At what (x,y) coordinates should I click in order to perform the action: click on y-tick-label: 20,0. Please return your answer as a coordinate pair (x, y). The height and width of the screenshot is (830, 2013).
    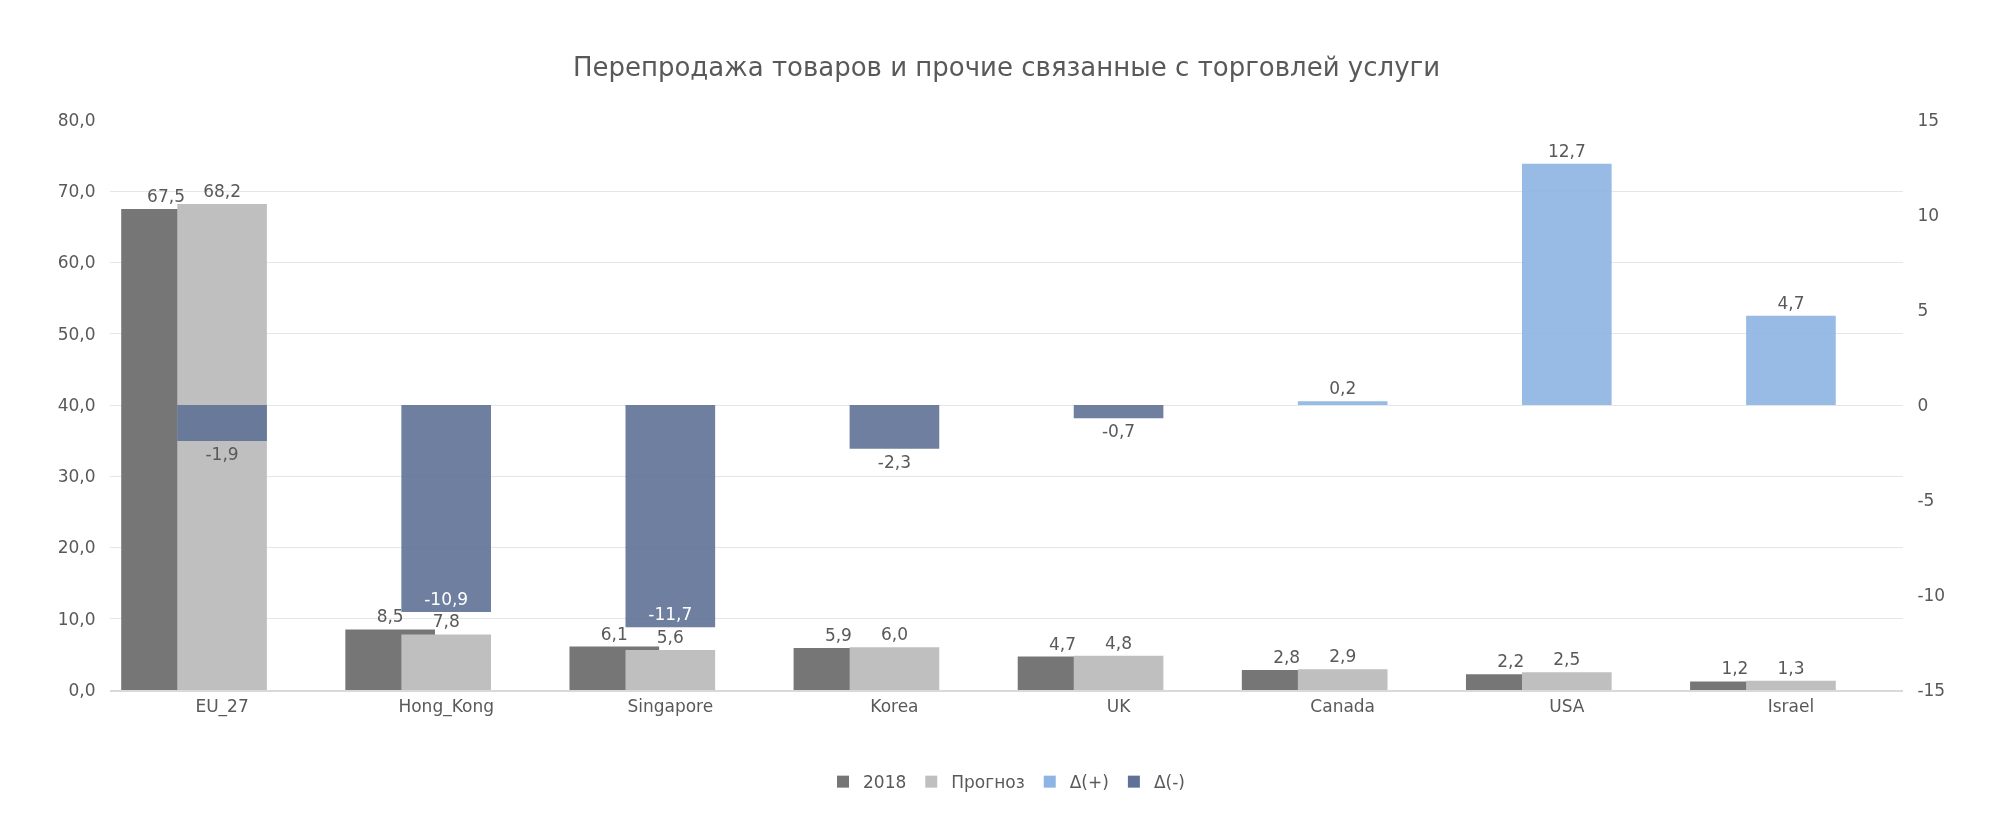
    Looking at the image, I should click on (76, 547).